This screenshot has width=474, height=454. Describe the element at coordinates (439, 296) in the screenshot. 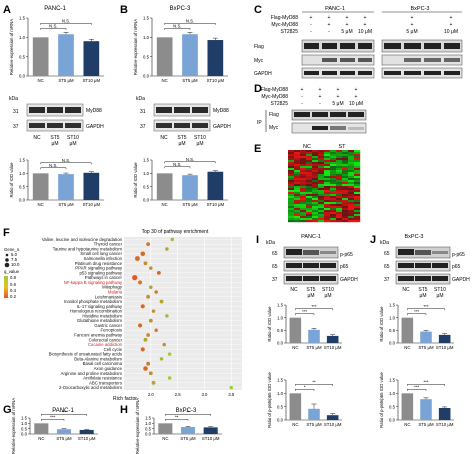

I see `lane-unit: μM` at that location.